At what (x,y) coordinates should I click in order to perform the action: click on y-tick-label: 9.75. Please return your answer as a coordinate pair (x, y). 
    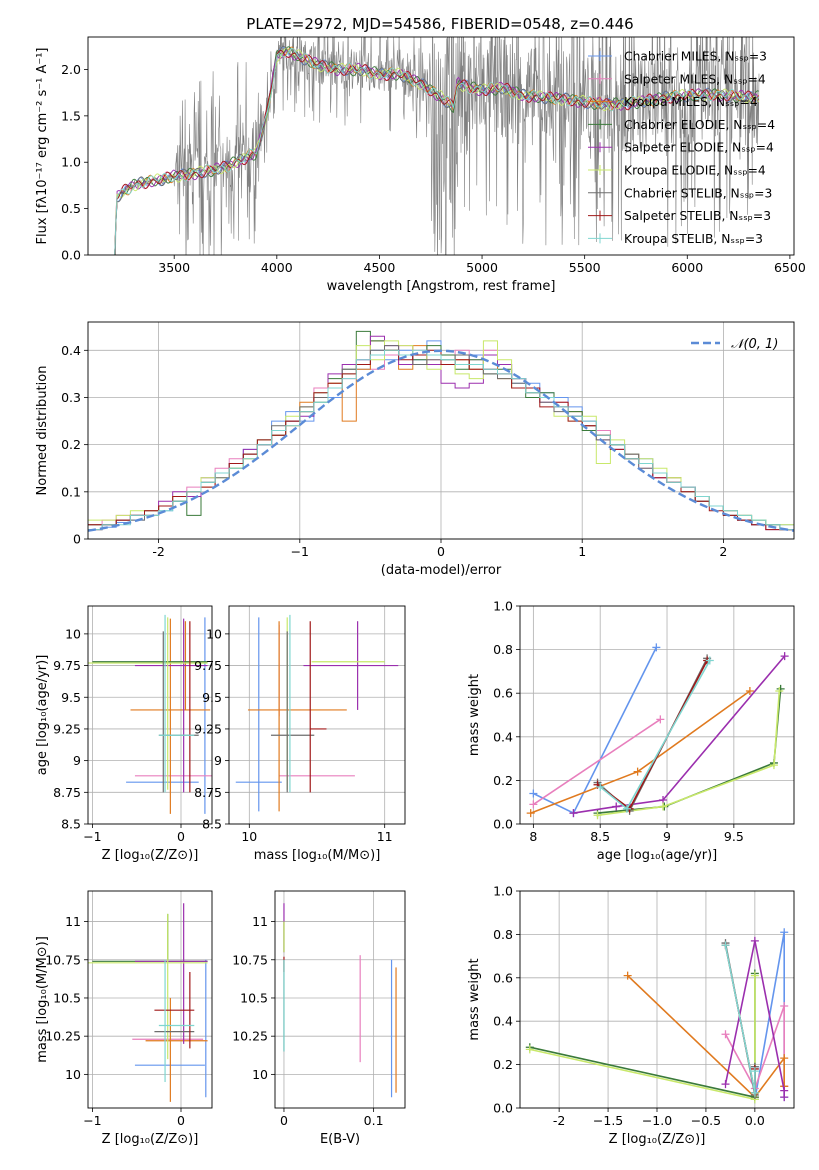
    Looking at the image, I should click on (67, 665).